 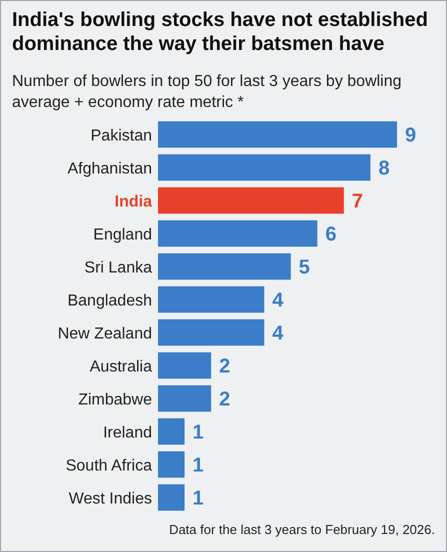 What do you see at coordinates (304, 267) in the screenshot?
I see `data-label: 5` at bounding box center [304, 267].